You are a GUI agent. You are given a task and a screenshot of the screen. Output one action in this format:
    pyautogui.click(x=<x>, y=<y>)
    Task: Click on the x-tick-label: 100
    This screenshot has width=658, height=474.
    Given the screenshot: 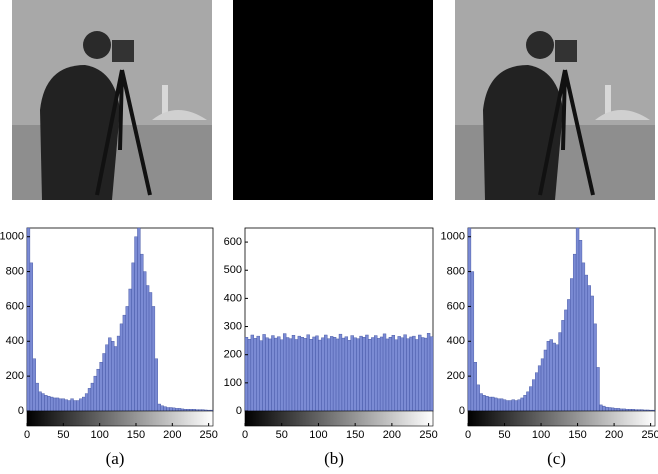 What is the action you would take?
    pyautogui.click(x=541, y=435)
    